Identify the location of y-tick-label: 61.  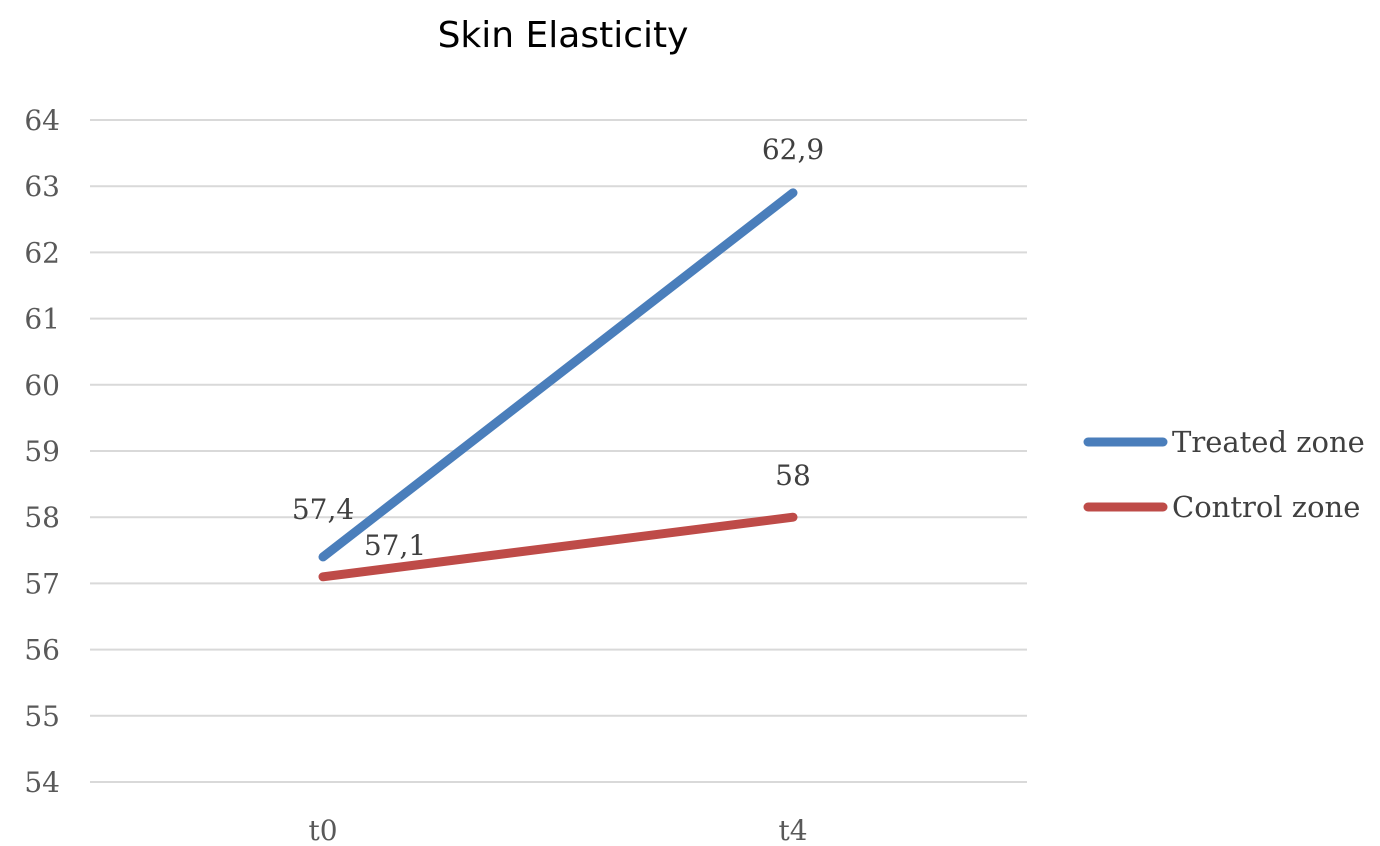
(42, 319).